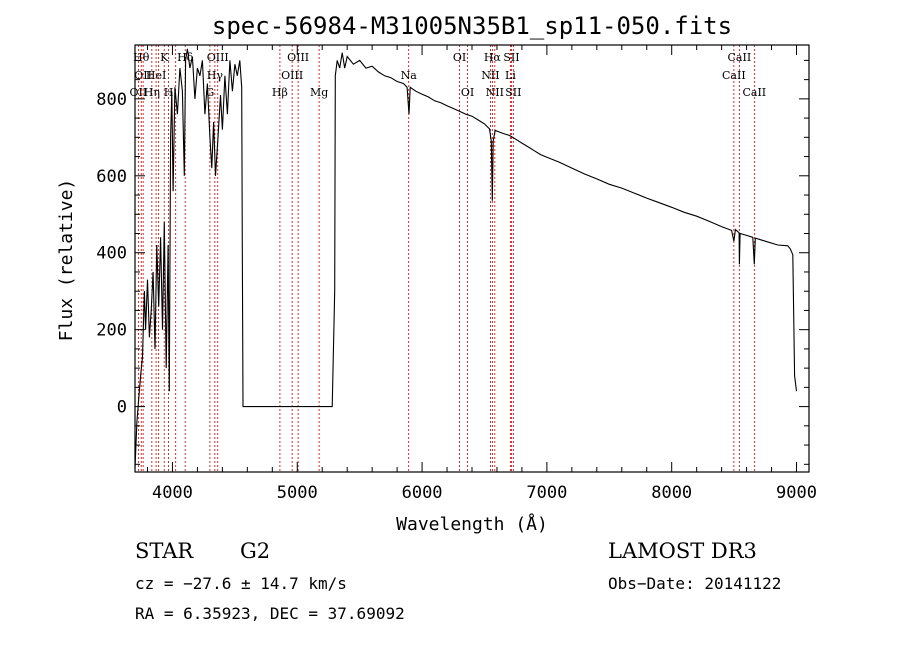 The image size is (900, 649). I want to click on y-tick-label: 0, so click(122, 408).